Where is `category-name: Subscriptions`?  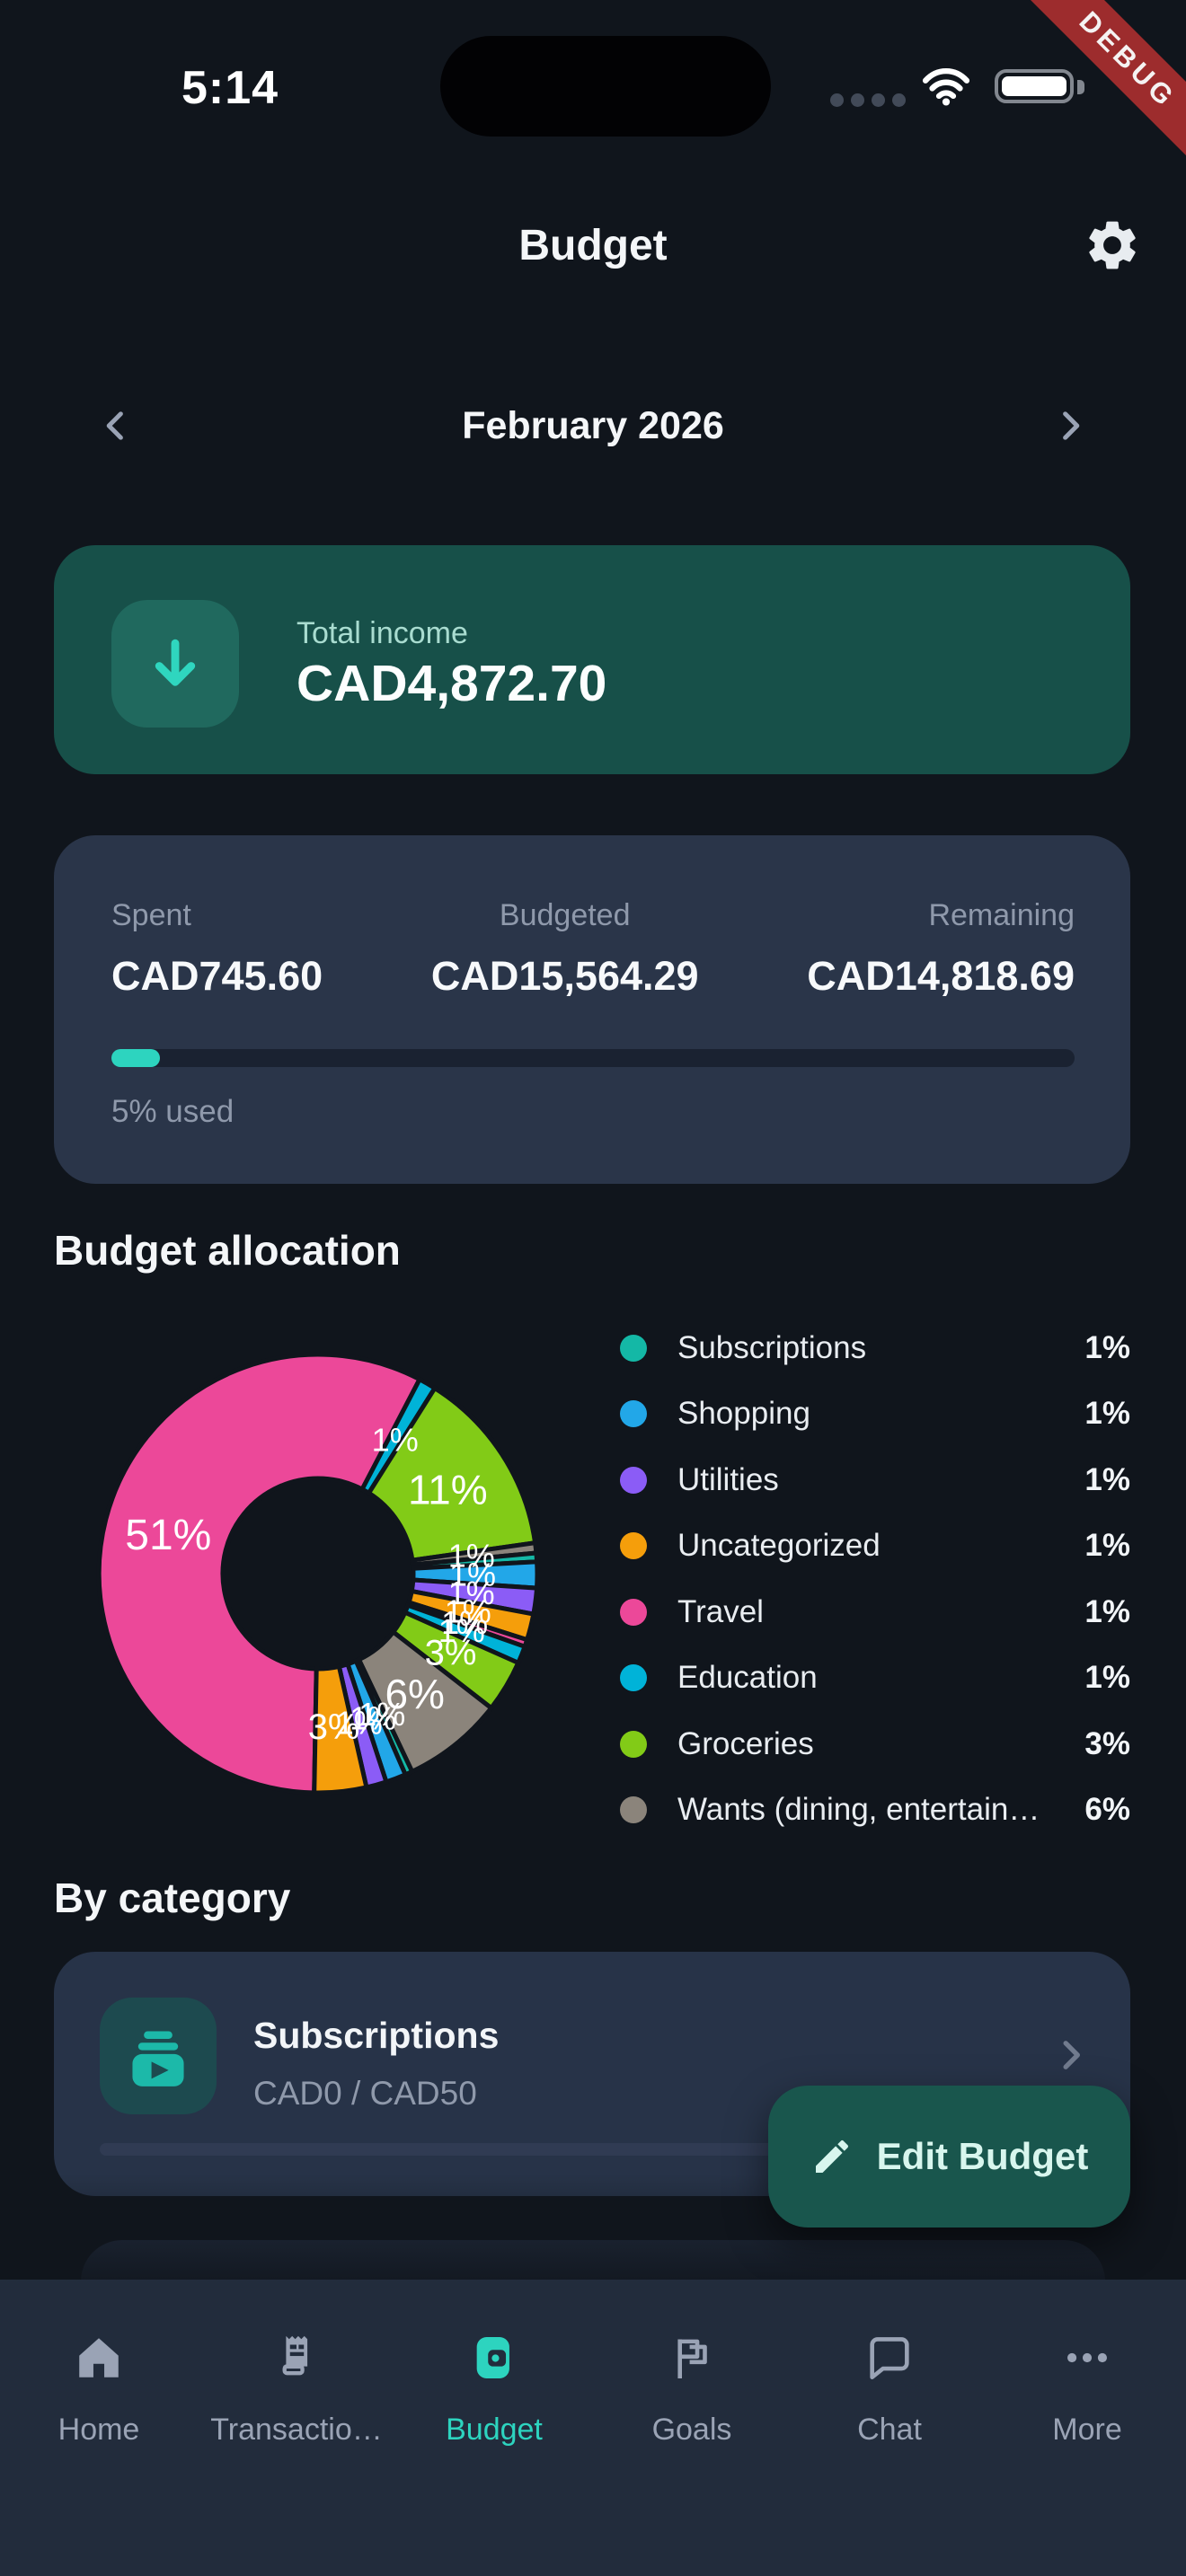 category-name: Subscriptions is located at coordinates (376, 2035).